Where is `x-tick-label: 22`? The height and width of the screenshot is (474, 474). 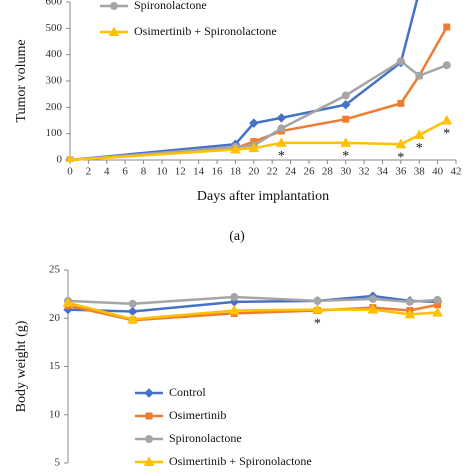
x-tick-label: 22 is located at coordinates (272, 172).